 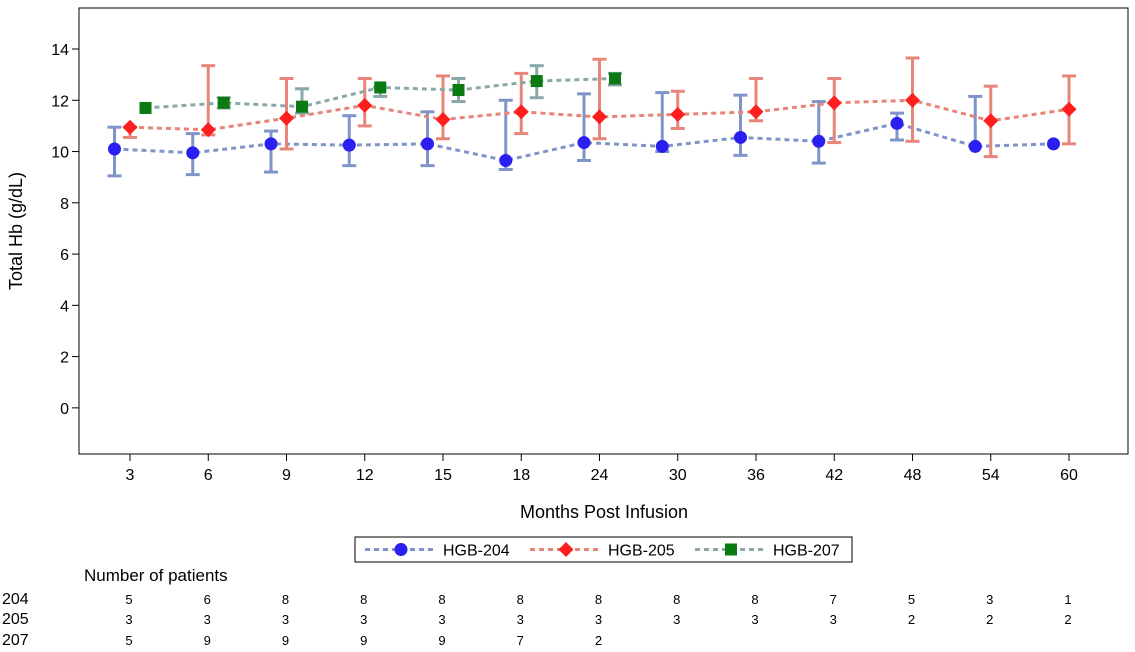 I want to click on patients-row-204: 204 5 6 8 8 8 8 8 8 8 7 5 3 1, so click(x=537, y=599).